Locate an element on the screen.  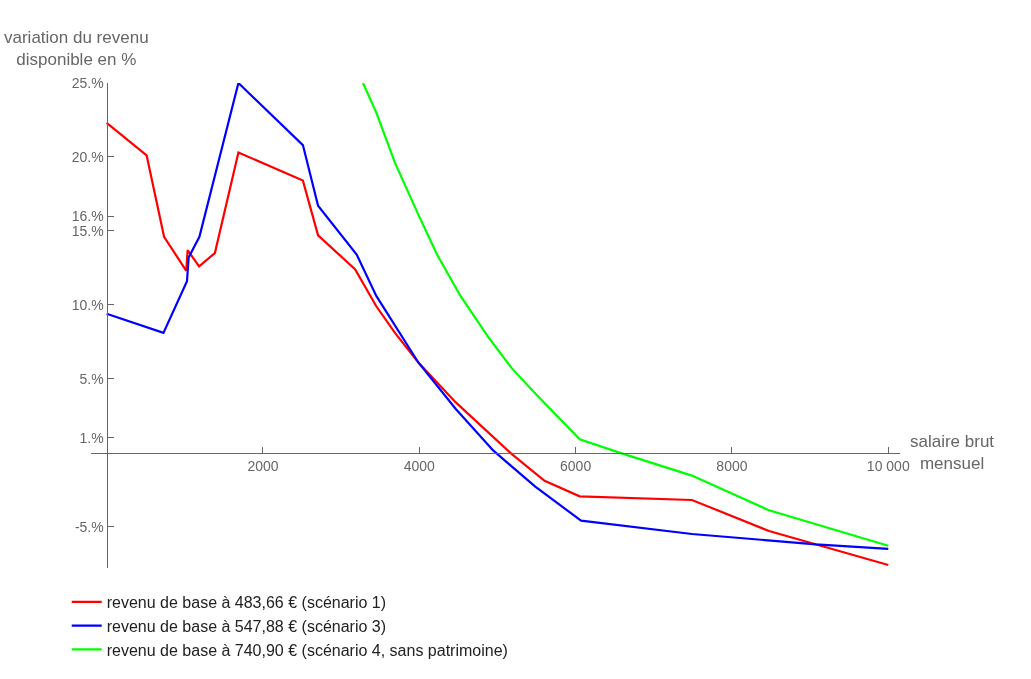
y-axis-title: variation du revenu disponible en % is located at coordinates (76, 49).